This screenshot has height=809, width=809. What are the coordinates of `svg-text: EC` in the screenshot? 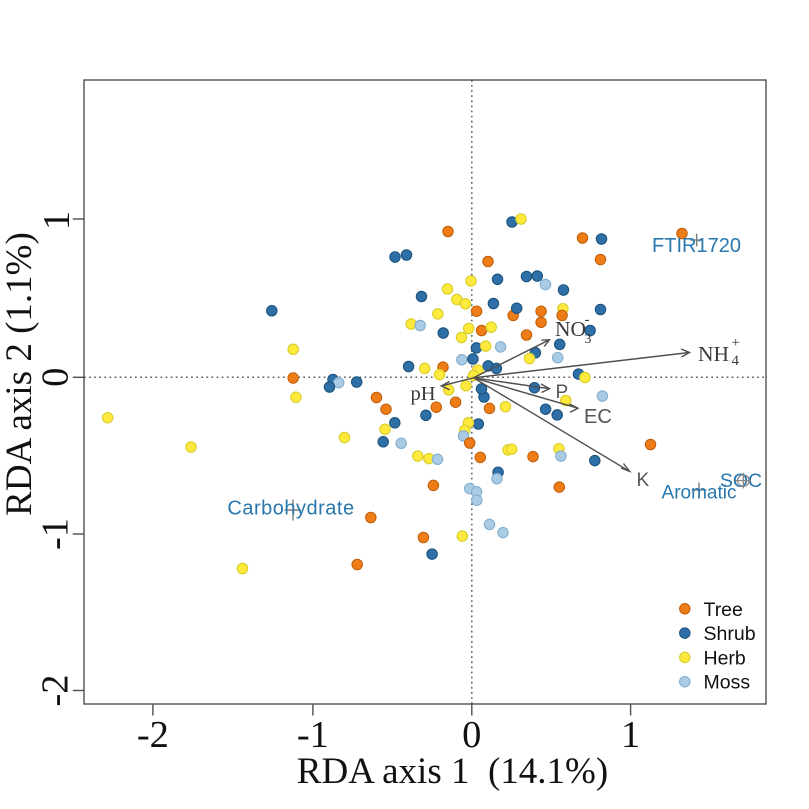 It's located at (598, 417).